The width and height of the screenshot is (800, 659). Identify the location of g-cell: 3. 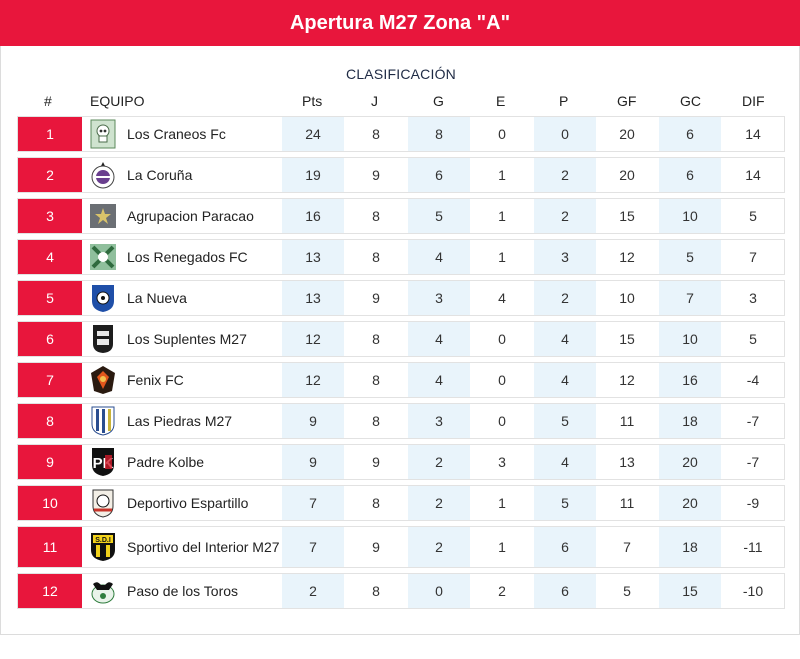
(439, 421).